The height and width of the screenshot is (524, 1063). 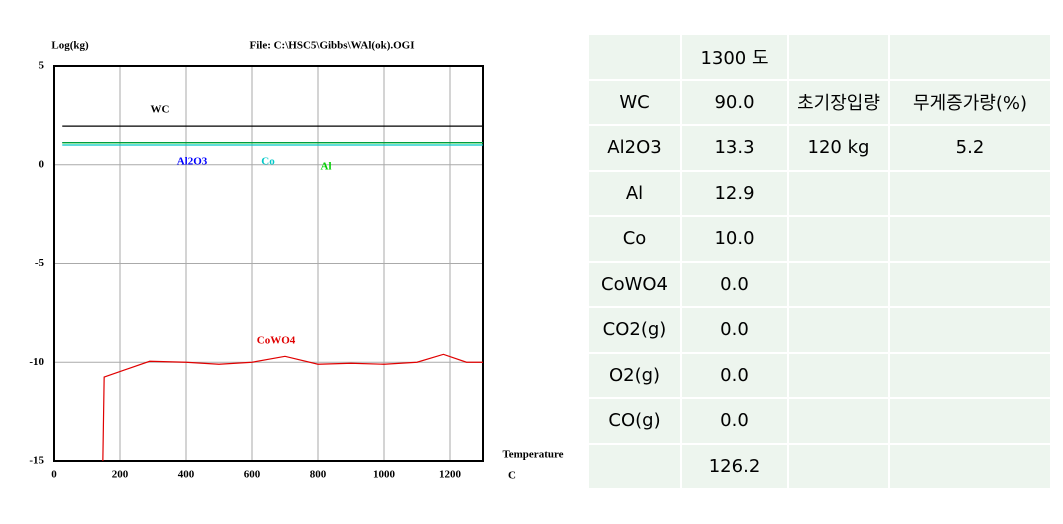 I want to click on x-axis-label: Temperature, so click(x=532, y=455).